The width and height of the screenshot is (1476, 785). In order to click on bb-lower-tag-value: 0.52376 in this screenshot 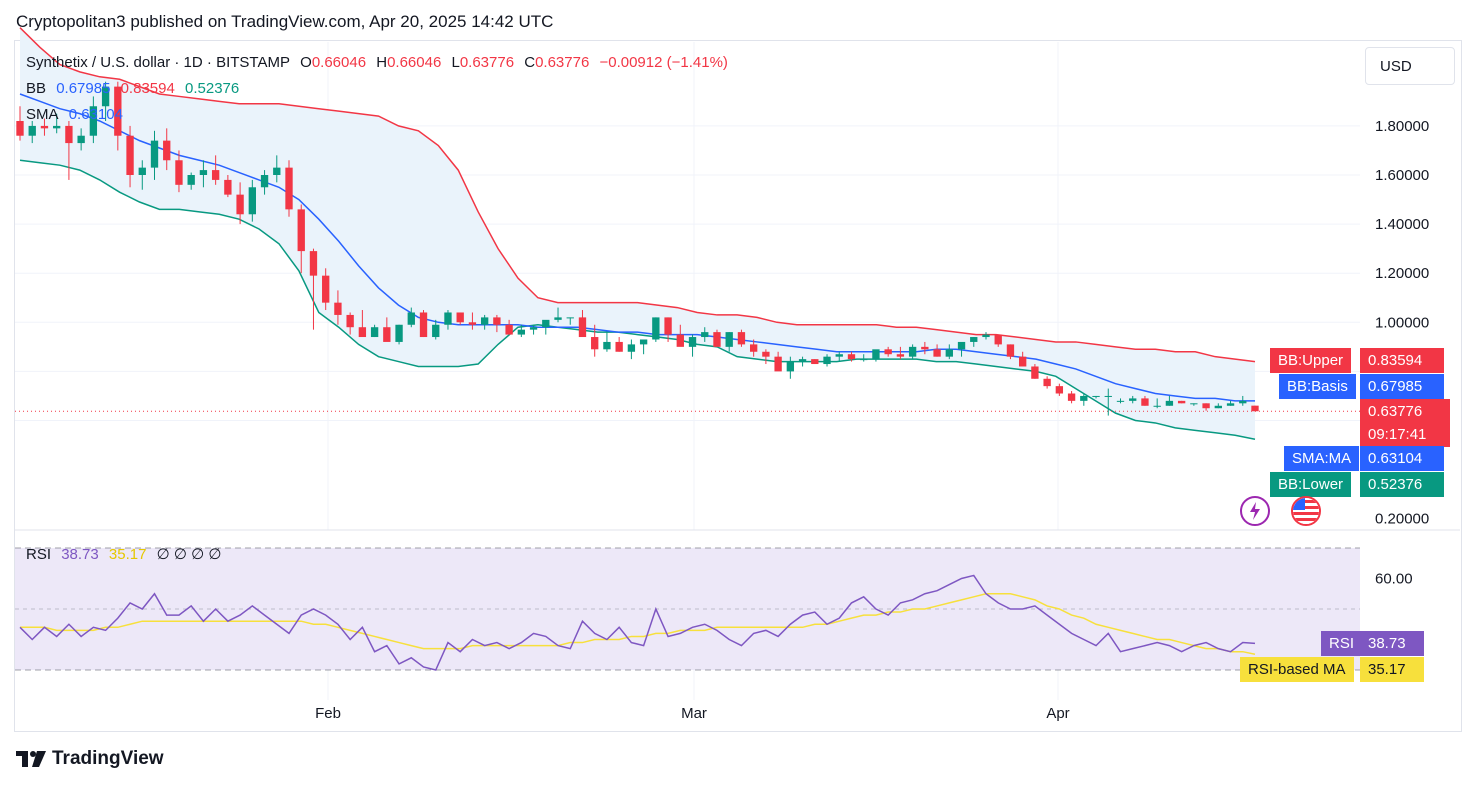, I will do `click(1402, 484)`.